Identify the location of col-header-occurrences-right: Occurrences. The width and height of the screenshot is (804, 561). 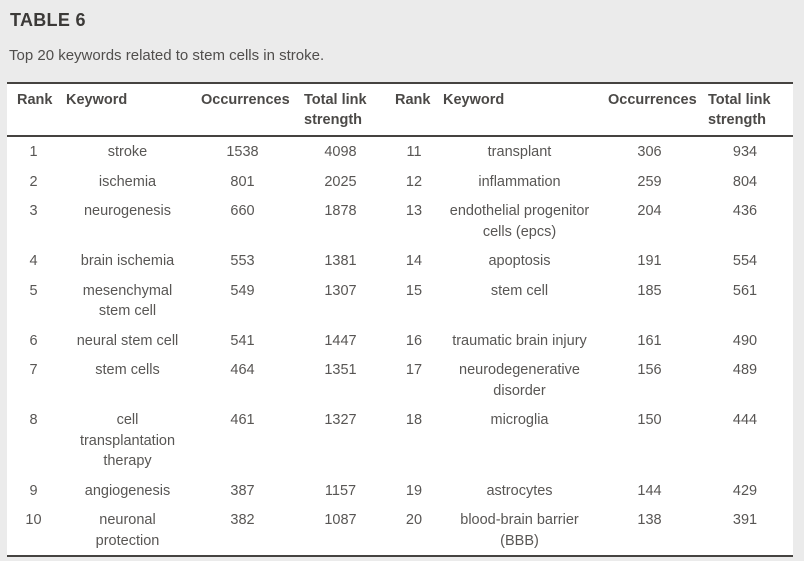
(649, 110).